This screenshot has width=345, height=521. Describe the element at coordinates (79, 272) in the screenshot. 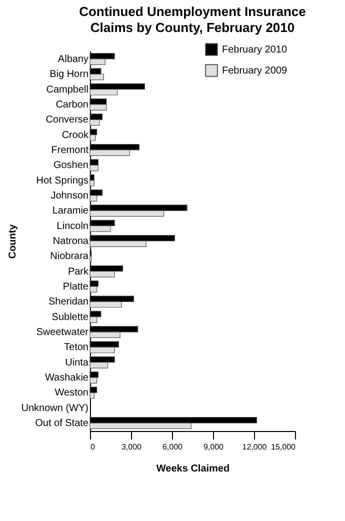

I see `y-tick-label: Park` at that location.